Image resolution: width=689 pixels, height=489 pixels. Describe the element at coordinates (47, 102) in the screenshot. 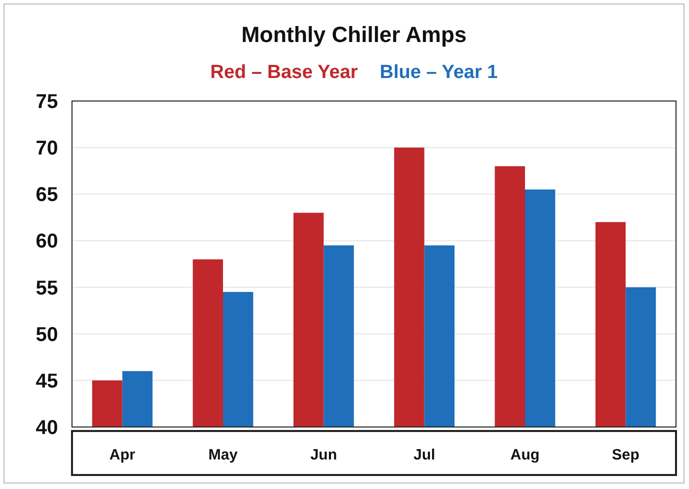

I see `y-tick-label: 75` at that location.